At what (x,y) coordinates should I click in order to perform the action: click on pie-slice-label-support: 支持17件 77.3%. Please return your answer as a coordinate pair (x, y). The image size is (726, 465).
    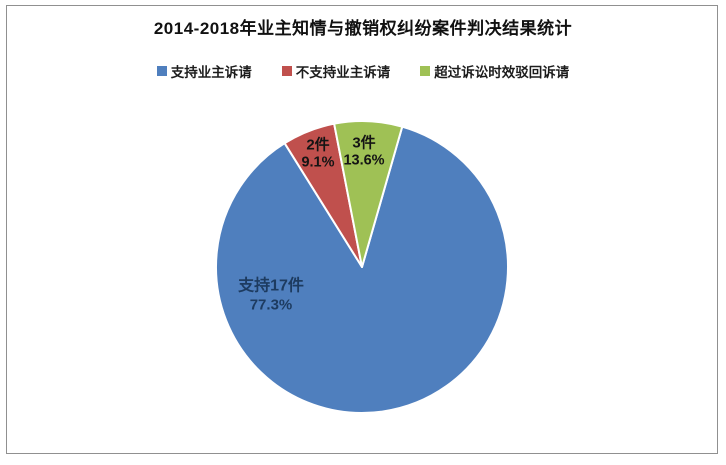
    Looking at the image, I should click on (271, 296).